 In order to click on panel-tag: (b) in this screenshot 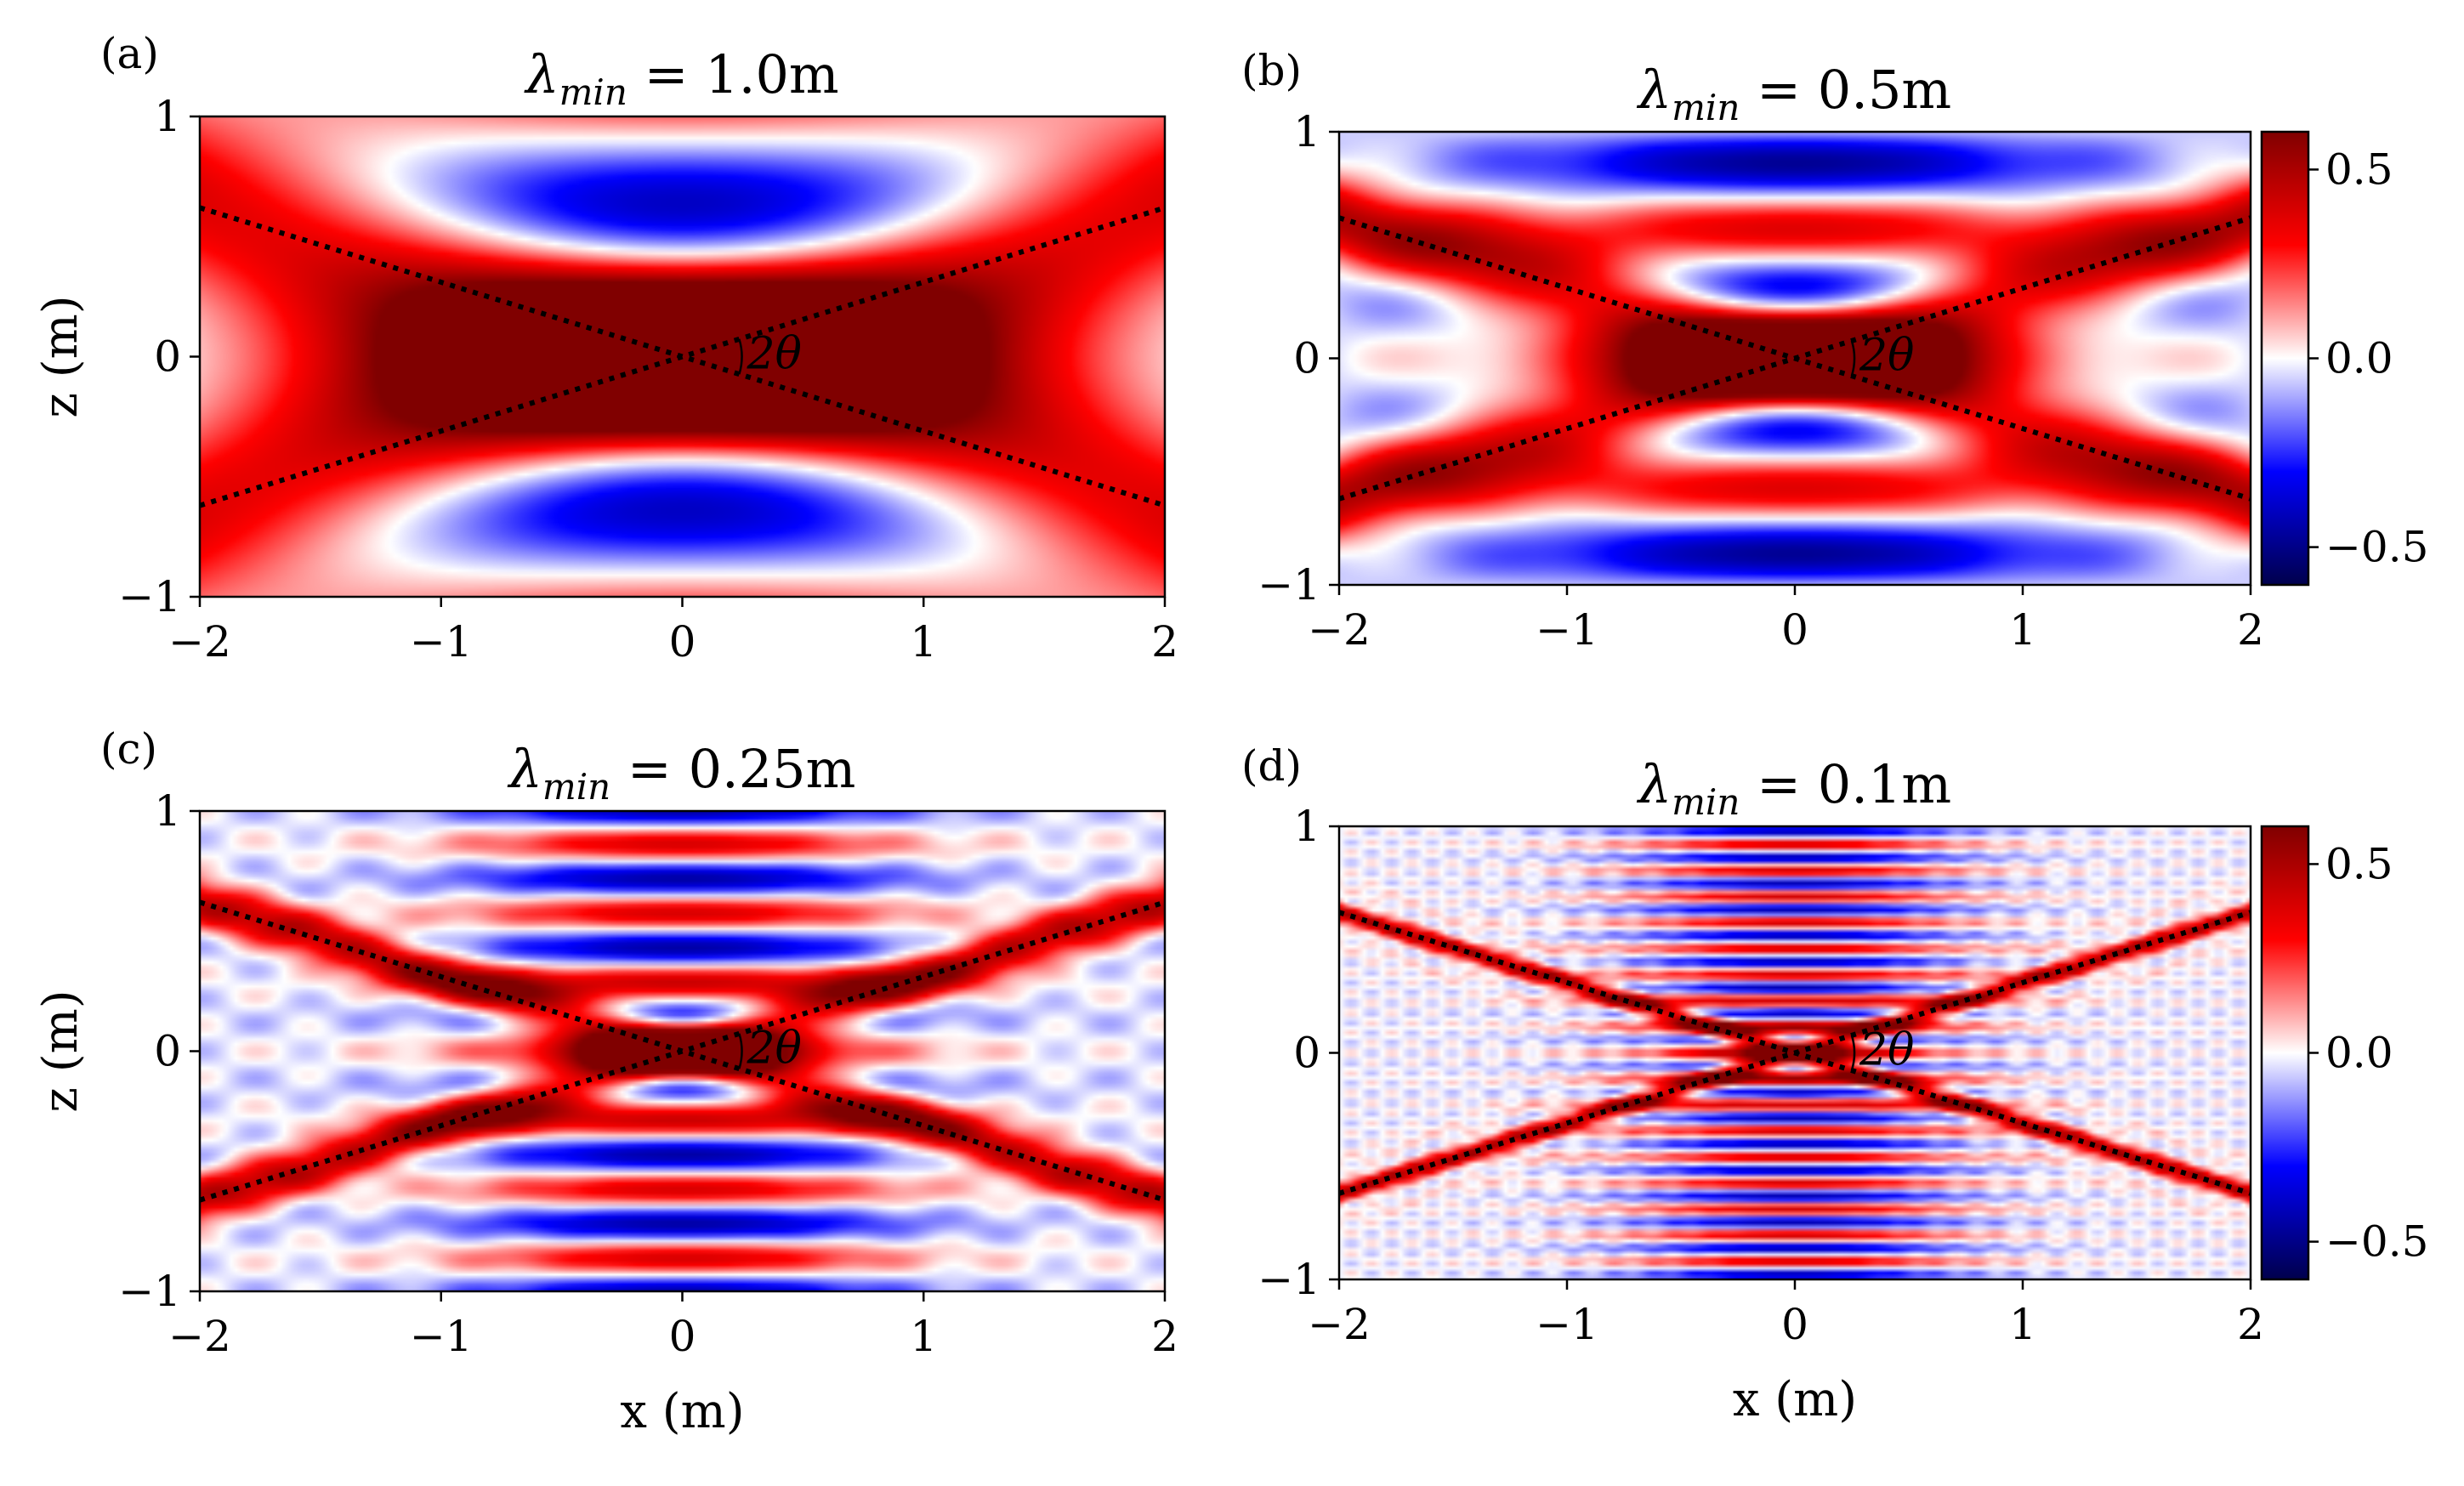, I will do `click(1271, 70)`.